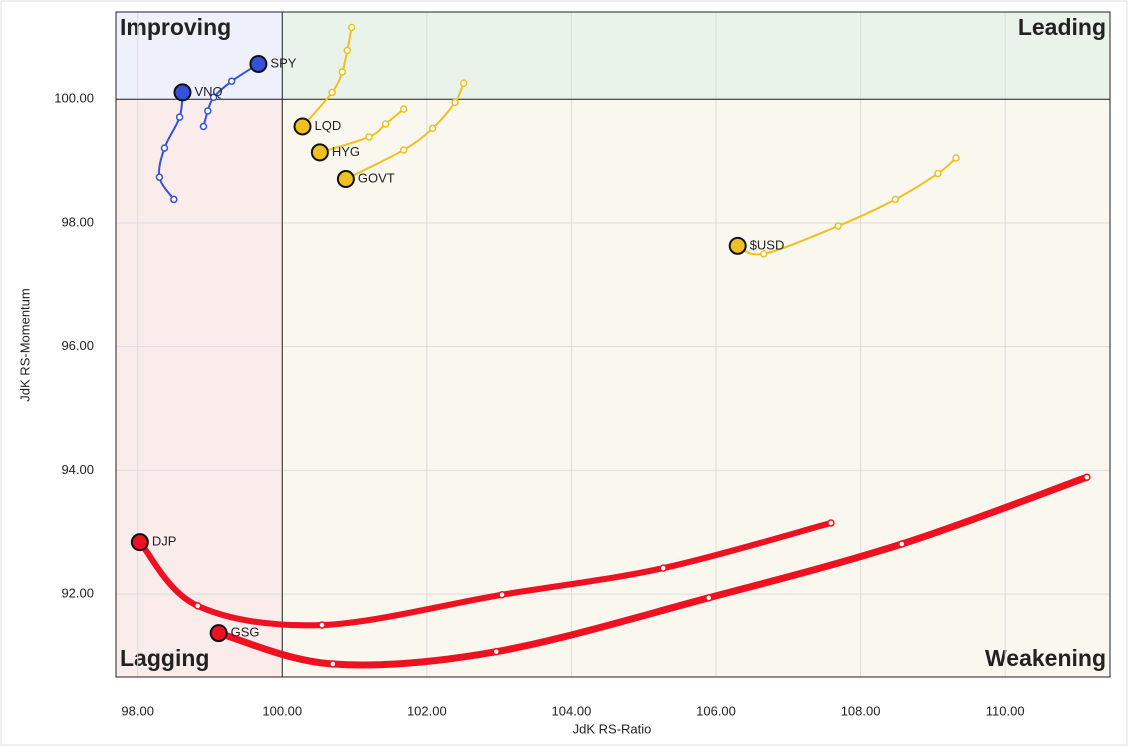 The image size is (1128, 746). Describe the element at coordinates (1045, 658) in the screenshot. I see `quadrant-label: Weakening` at that location.